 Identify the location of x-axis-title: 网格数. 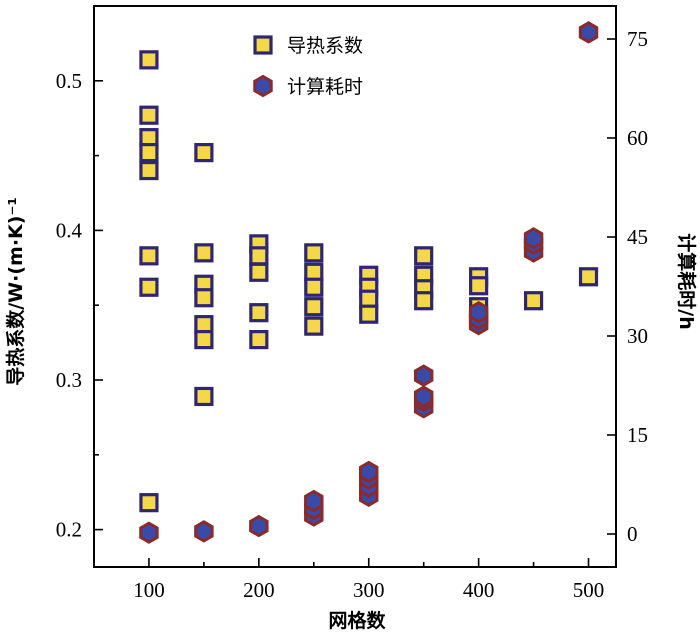
(357, 620).